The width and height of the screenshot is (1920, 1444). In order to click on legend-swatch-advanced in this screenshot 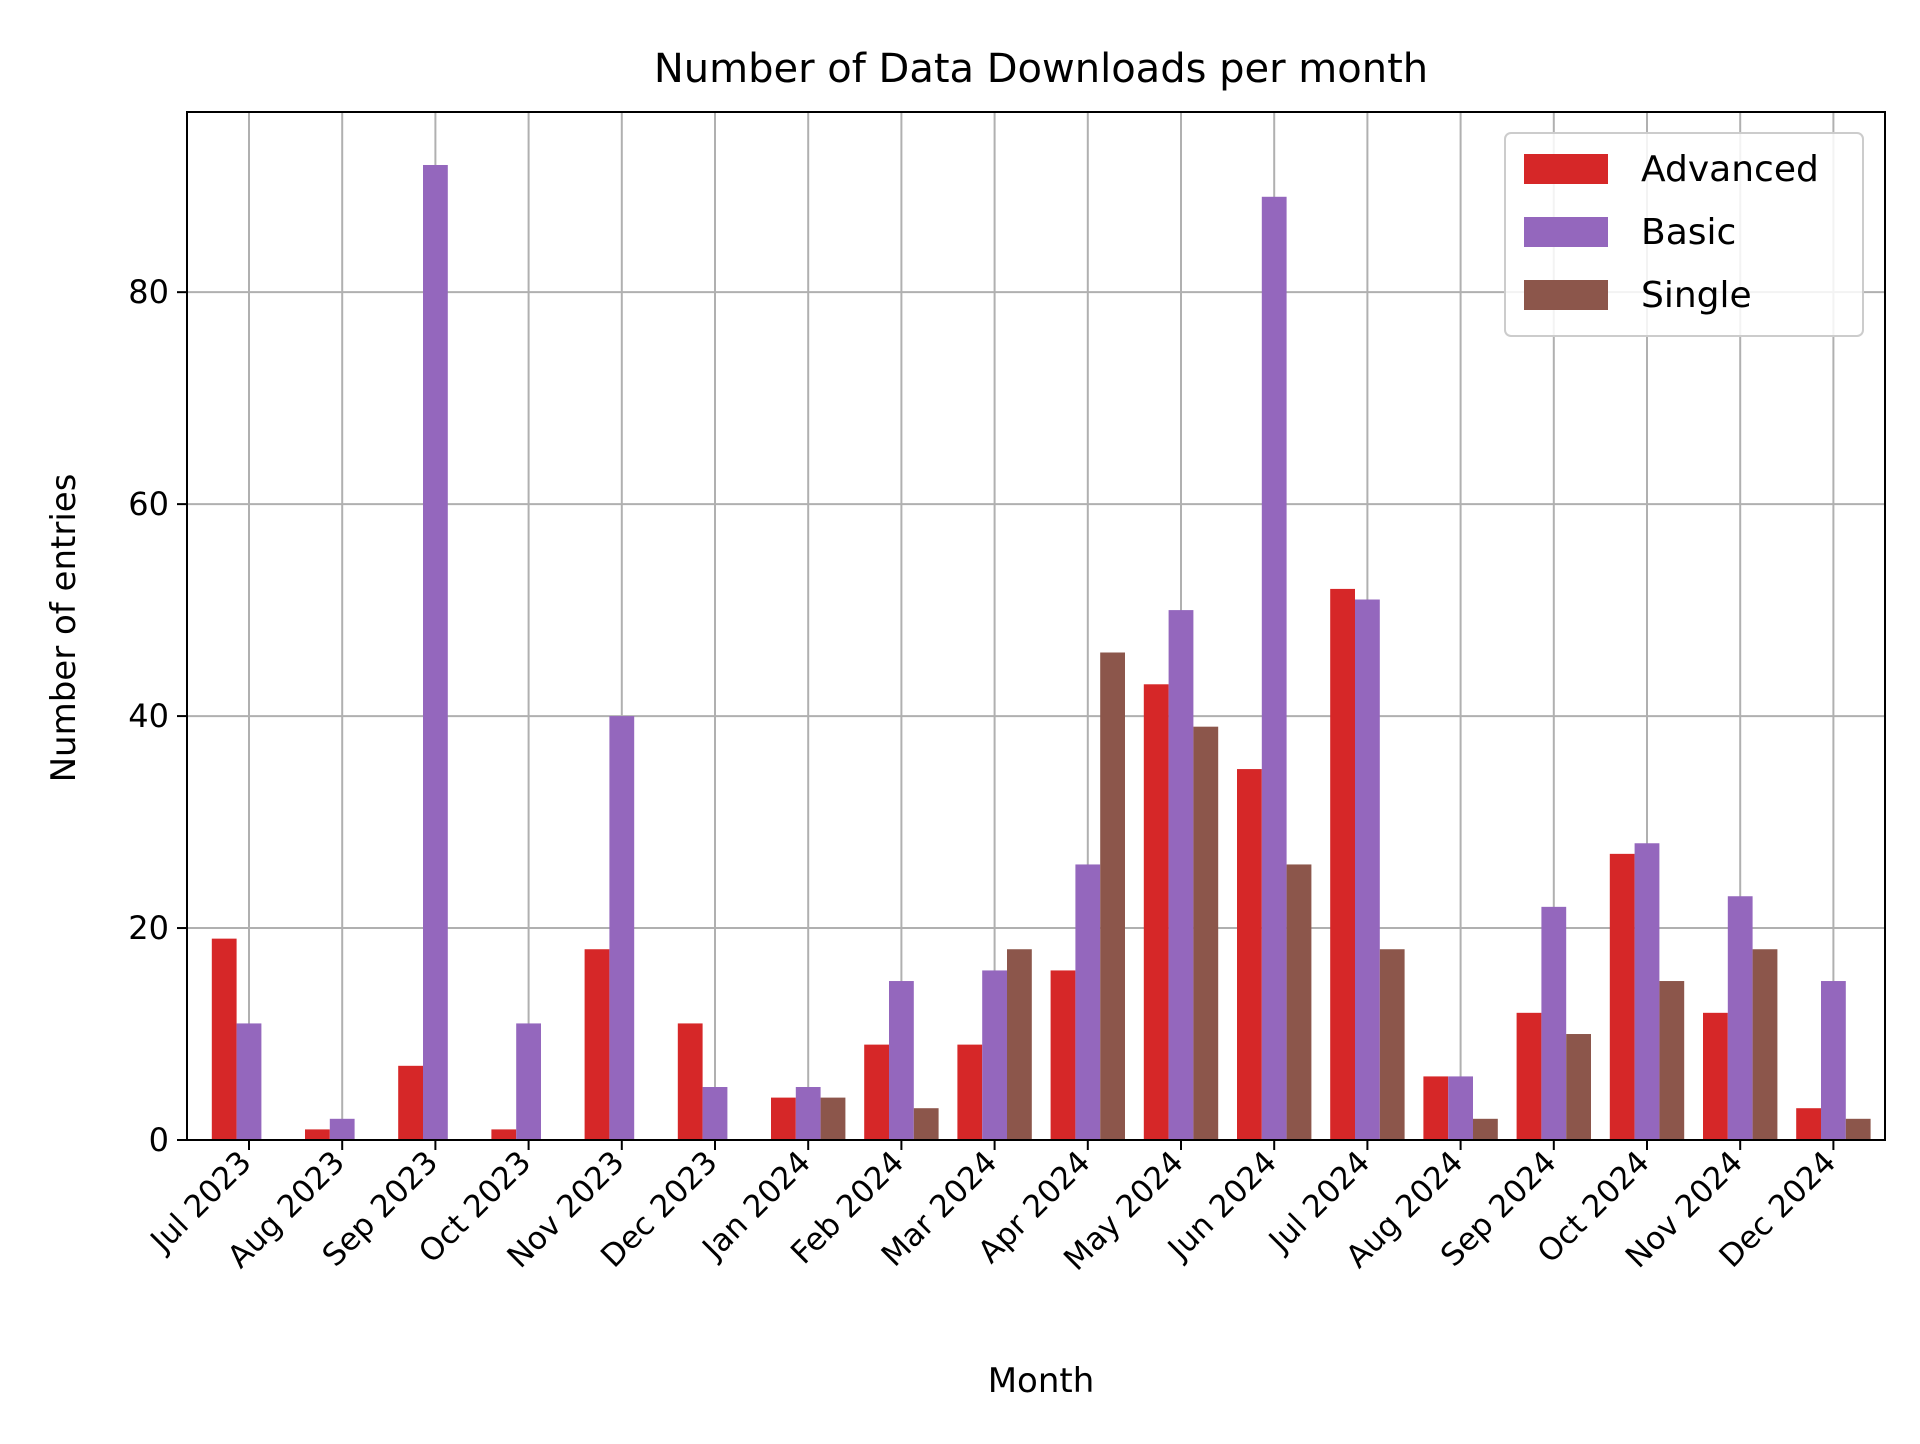, I will do `click(1566, 169)`.